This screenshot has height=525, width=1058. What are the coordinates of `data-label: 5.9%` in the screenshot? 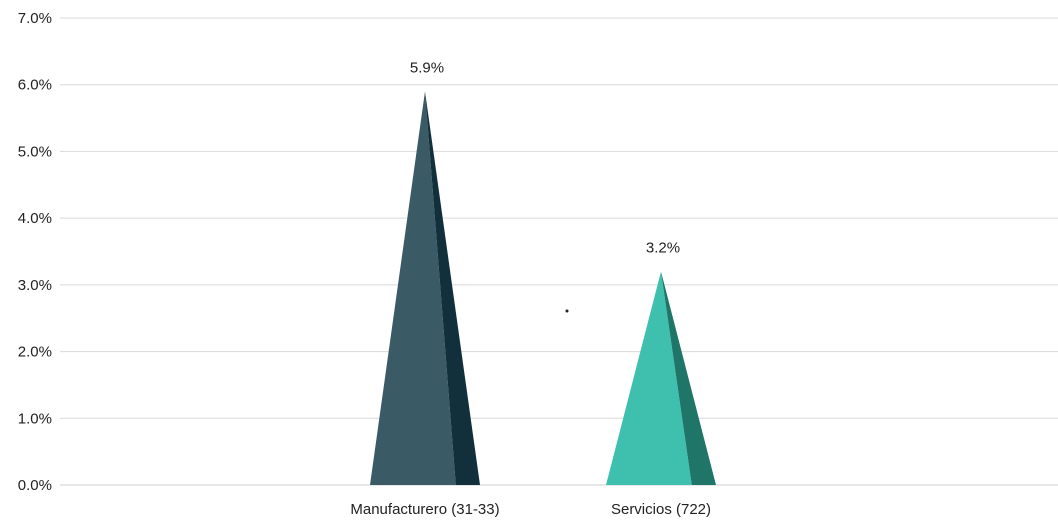 It's located at (427, 67).